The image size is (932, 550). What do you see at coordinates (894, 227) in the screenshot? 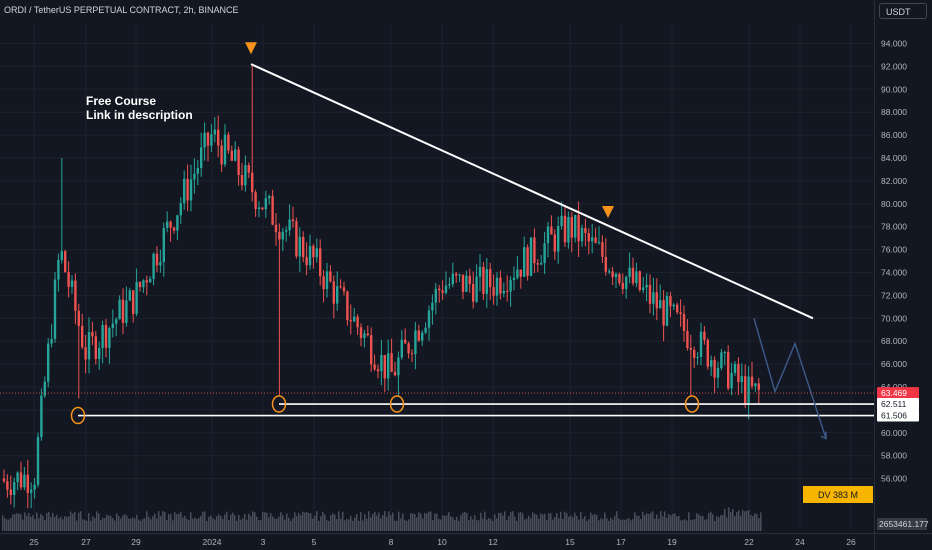
I see `y-tick-label: 78.000` at bounding box center [894, 227].